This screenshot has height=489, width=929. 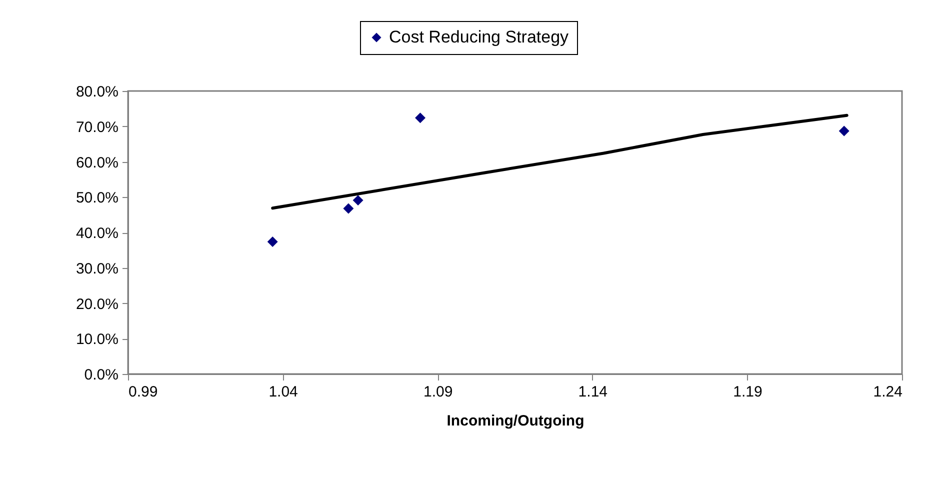 I want to click on y-tick-label: 40.0%, so click(x=97, y=233).